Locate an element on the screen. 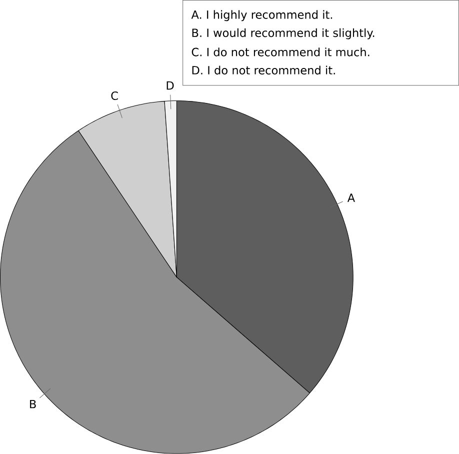 Image resolution: width=459 pixels, height=454 pixels. text: A. I highly recommend it. is located at coordinates (261, 16).